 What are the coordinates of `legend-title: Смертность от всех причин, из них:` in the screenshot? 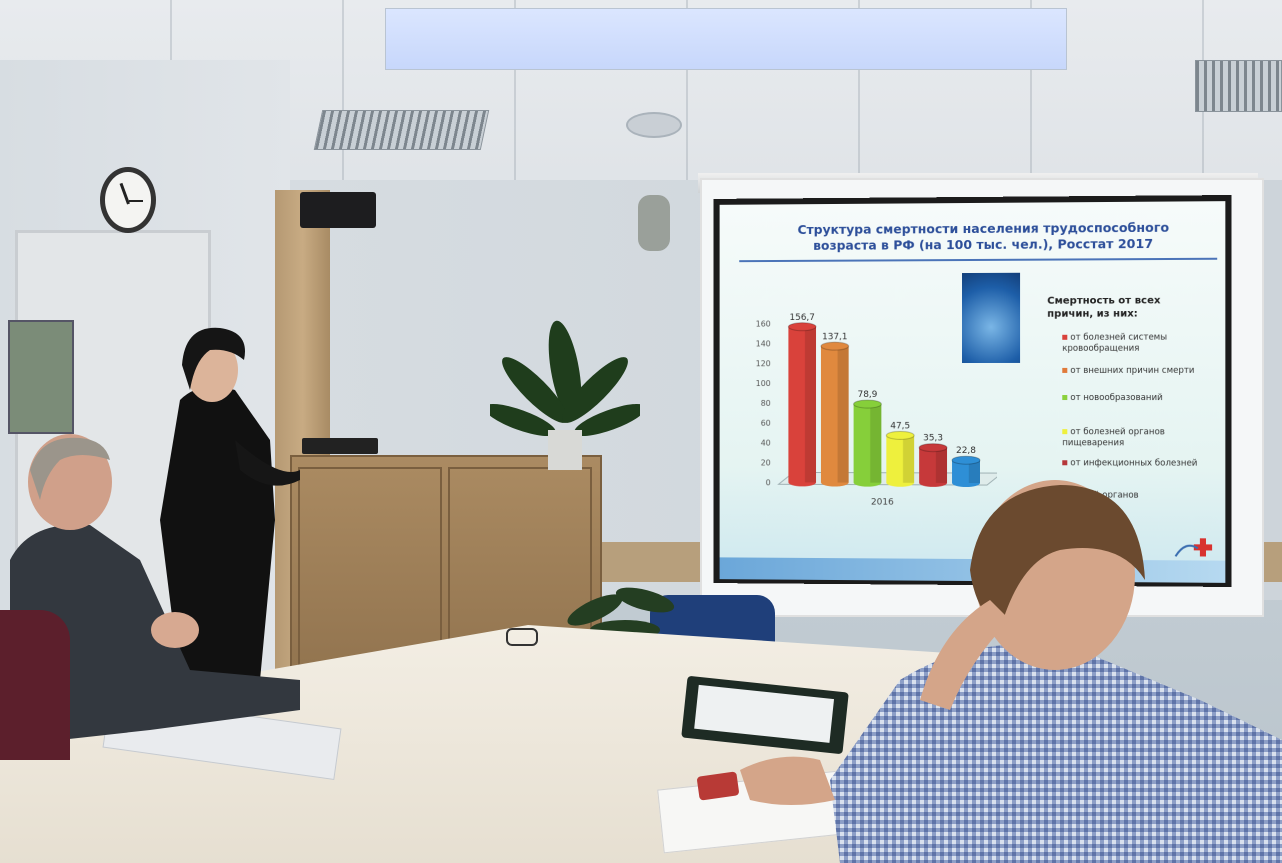 It's located at (1128, 307).